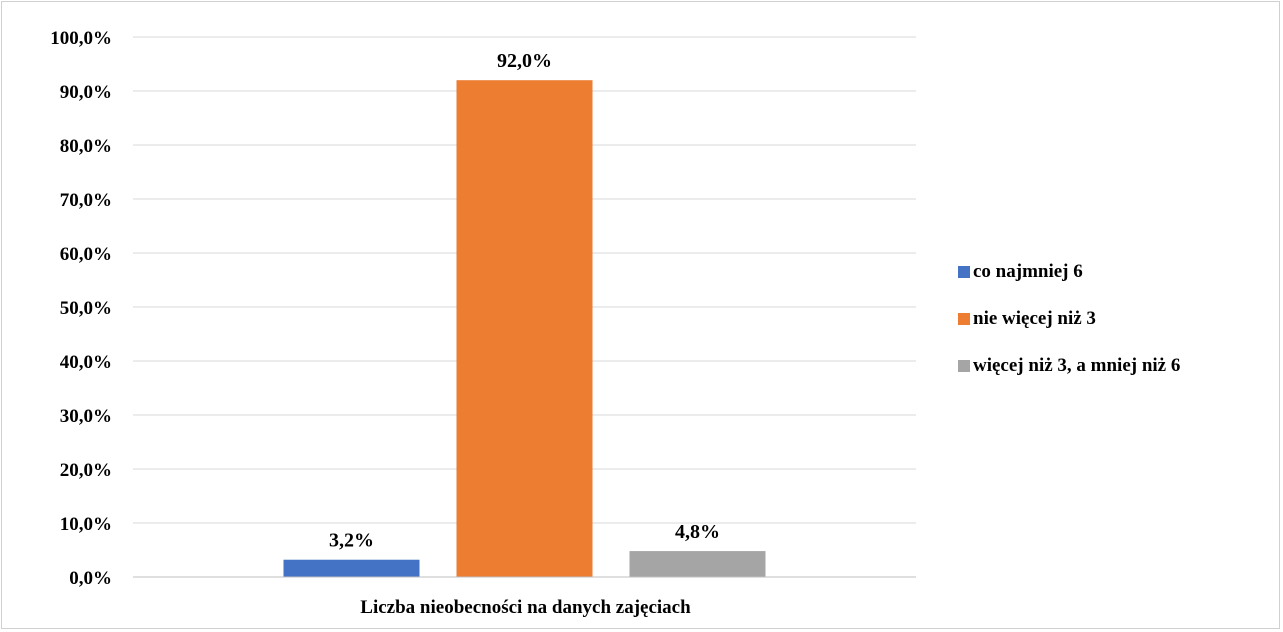 This screenshot has height=632, width=1283. I want to click on data-label: 92,0%, so click(524, 61).